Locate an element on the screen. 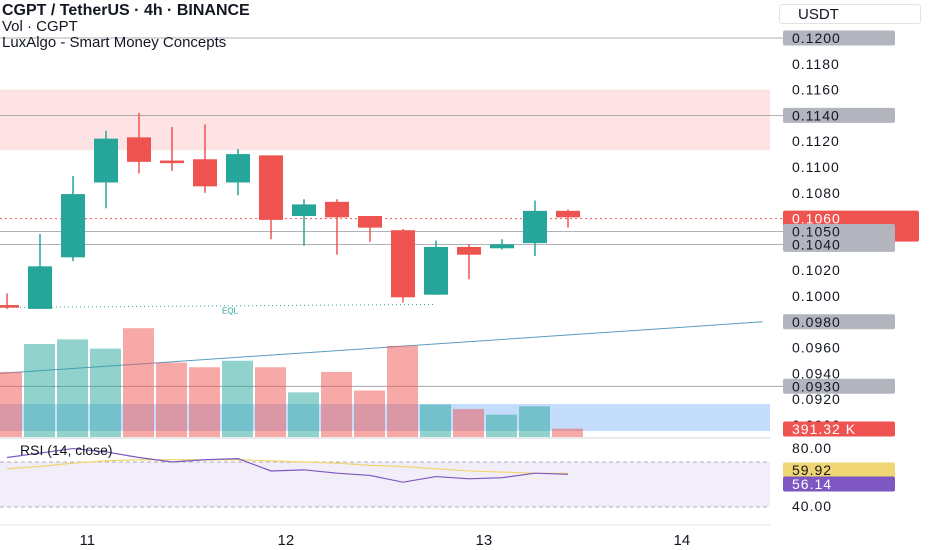 The height and width of the screenshot is (550, 932). price-tick-label: 0.0940 is located at coordinates (816, 373).